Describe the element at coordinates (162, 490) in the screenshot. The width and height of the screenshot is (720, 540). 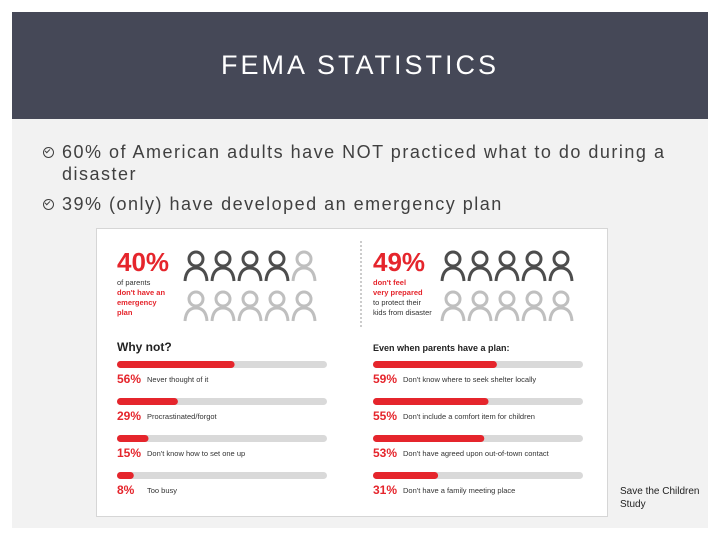
I see `bar-label: Too busy` at that location.